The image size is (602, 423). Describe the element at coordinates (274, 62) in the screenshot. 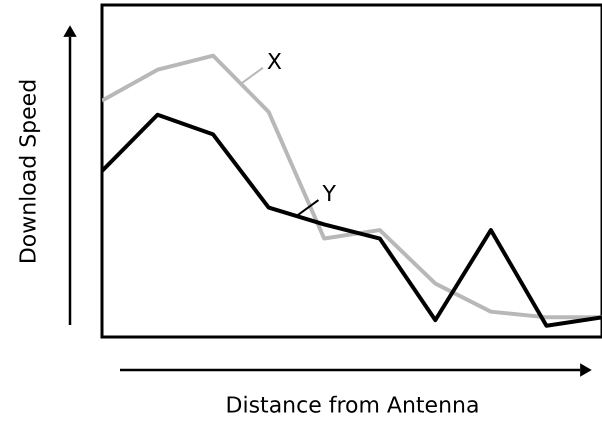

I see `legend-label: X` at that location.